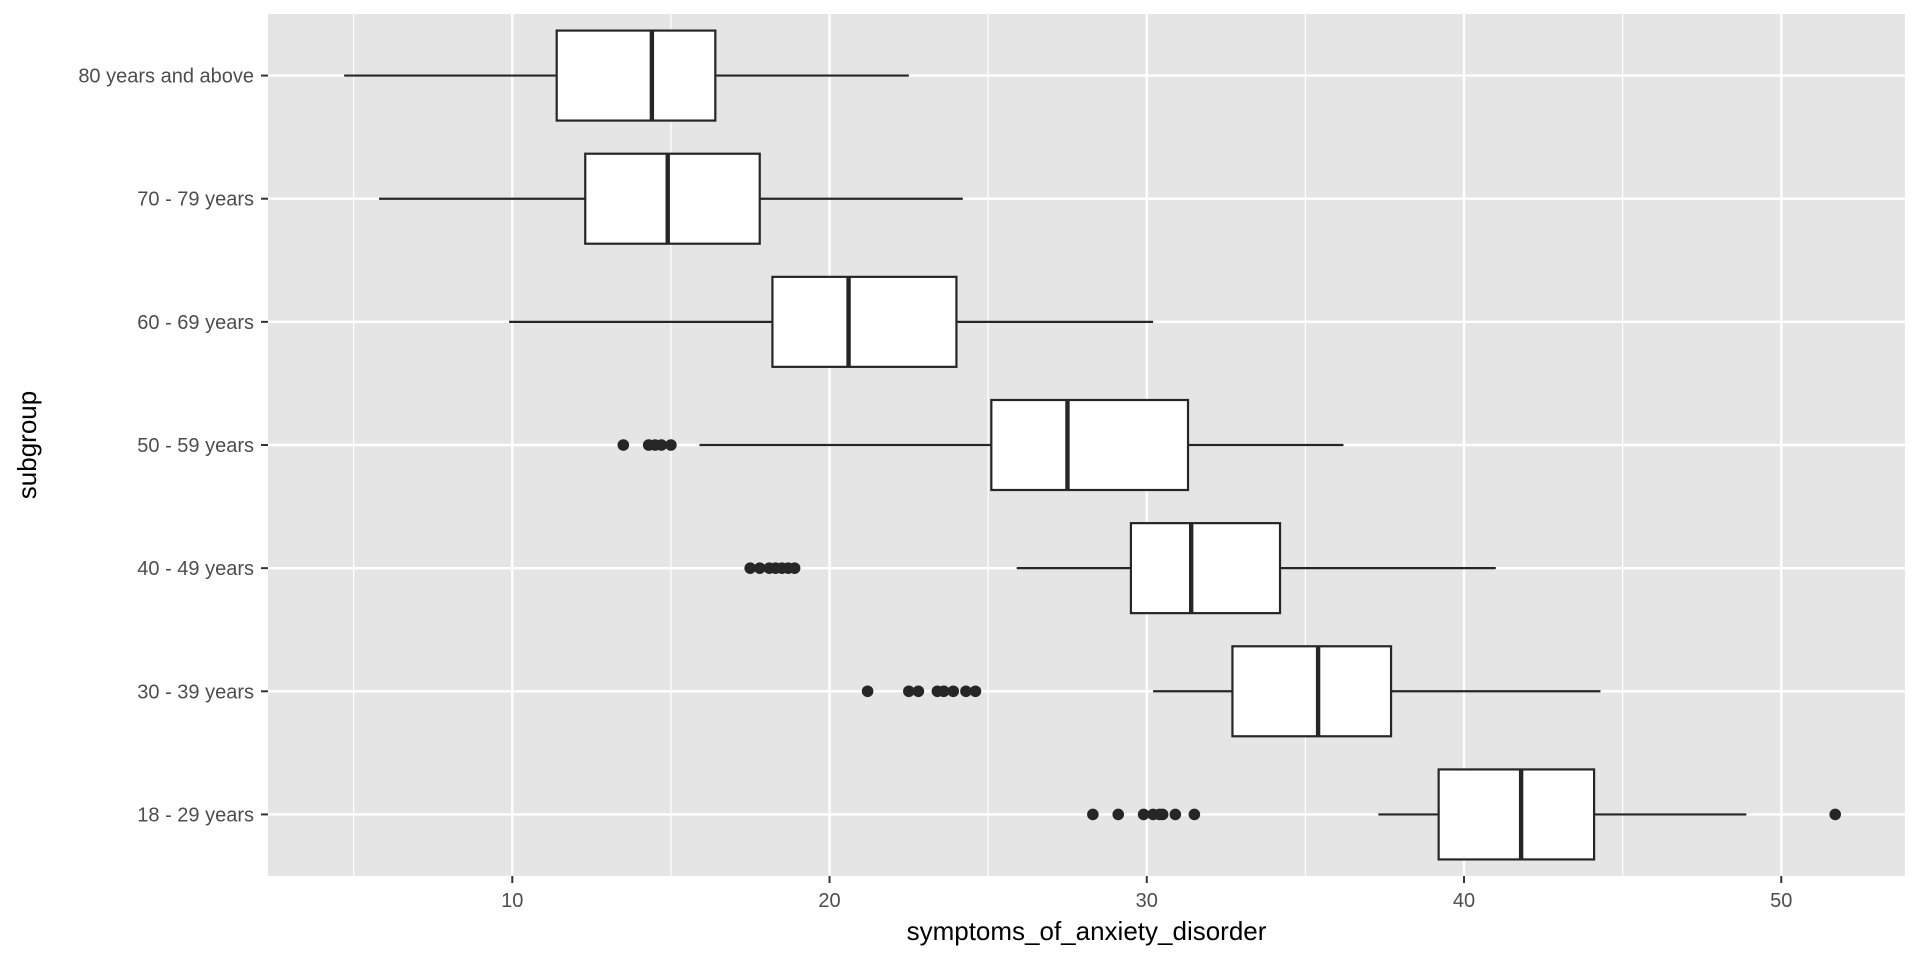  What do you see at coordinates (829, 901) in the screenshot?
I see `x-tick-label: 20` at bounding box center [829, 901].